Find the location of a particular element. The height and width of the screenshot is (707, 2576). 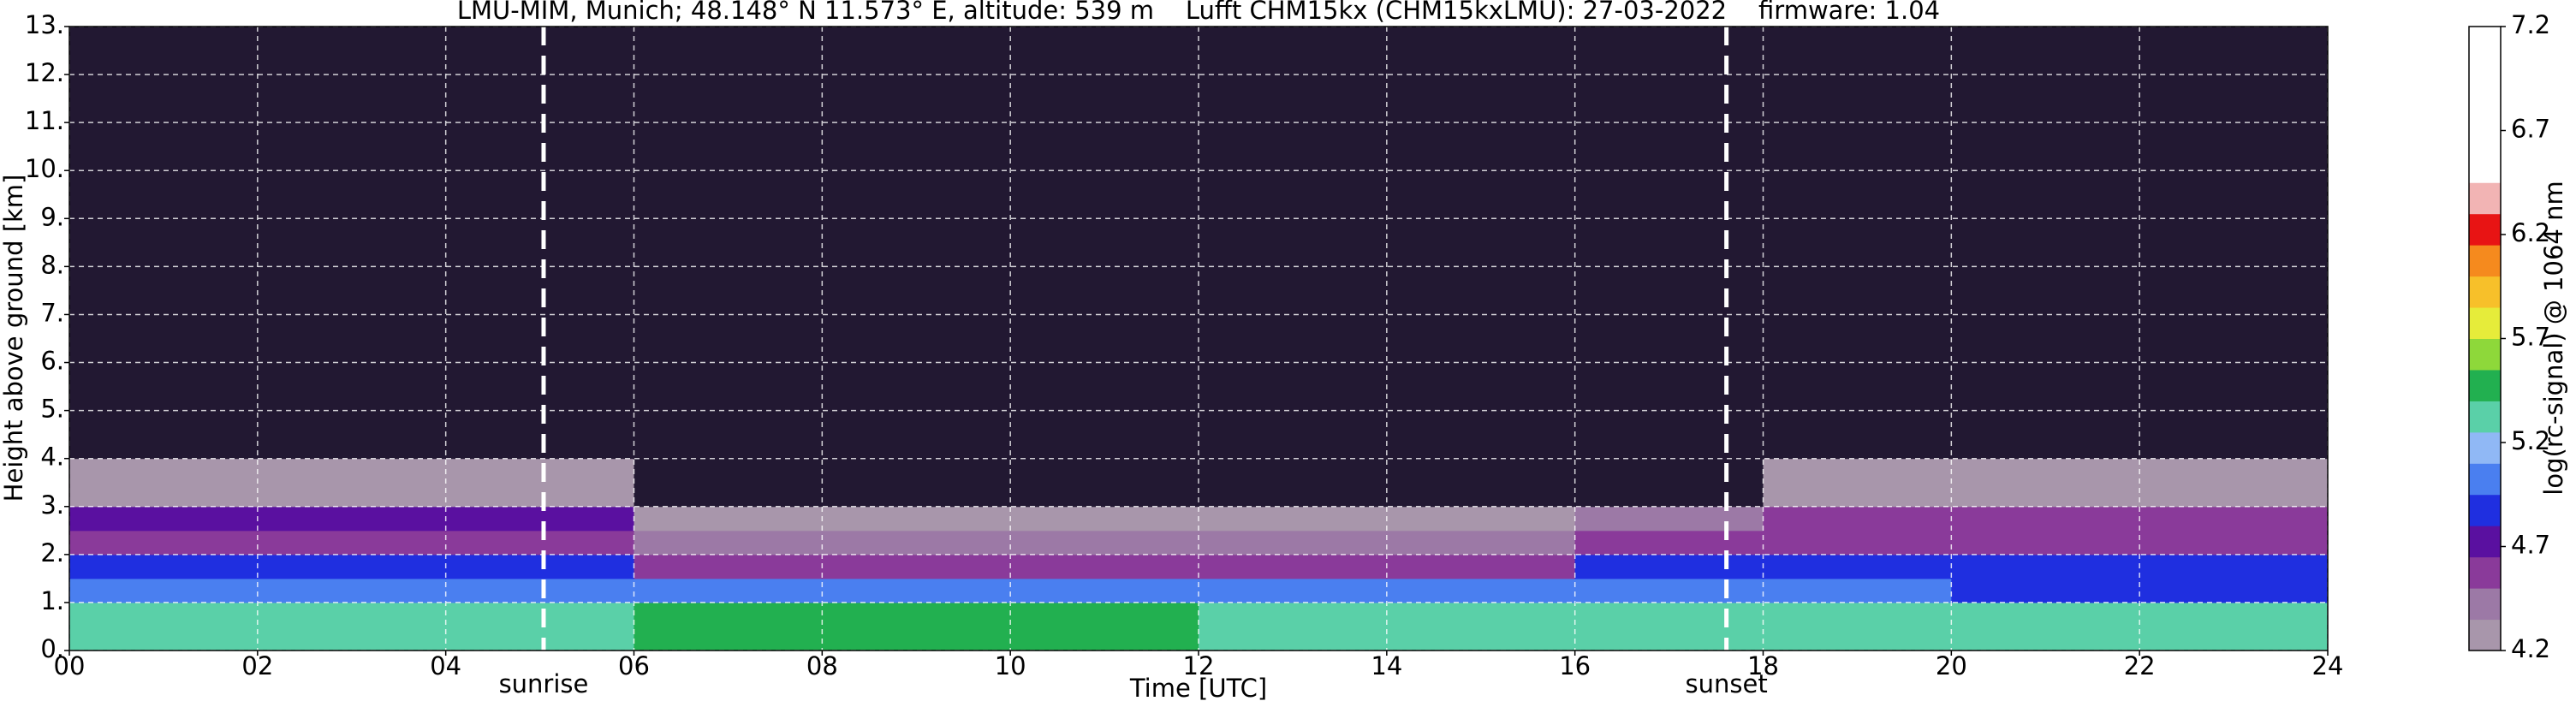

x-tick-label: 04 is located at coordinates (446, 665).